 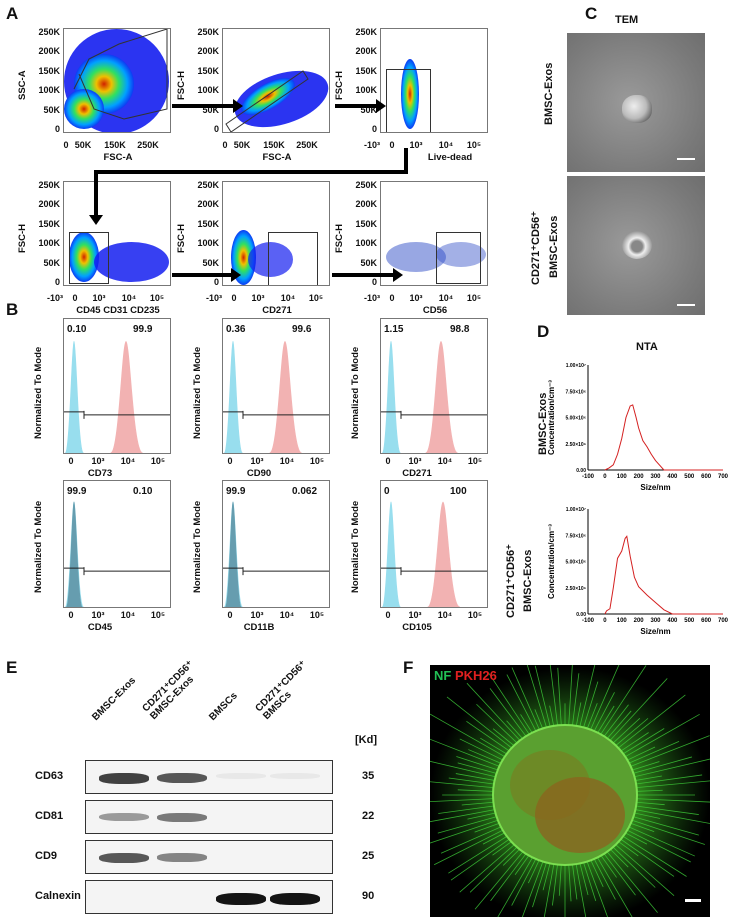 I want to click on size-distribution-line, so click(x=663, y=575).